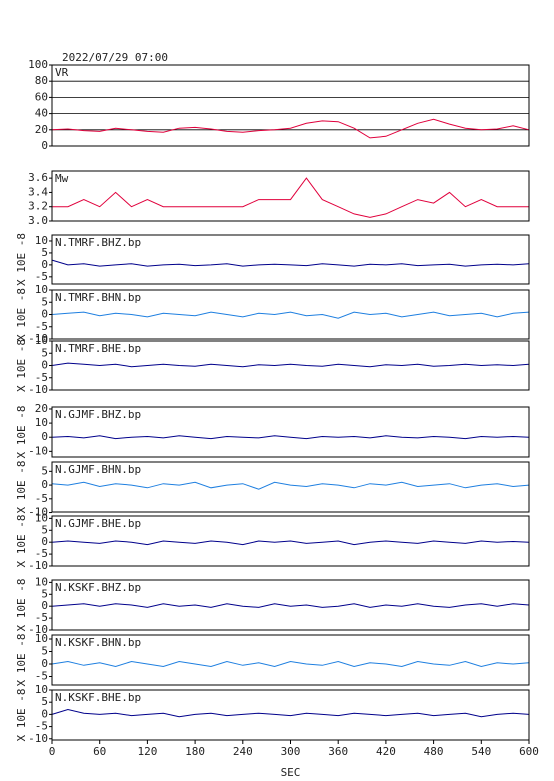 This screenshot has width=554, height=781. Describe the element at coordinates (98, 697) in the screenshot. I see `panel-label: N.KSKF.BHE.bp` at that location.